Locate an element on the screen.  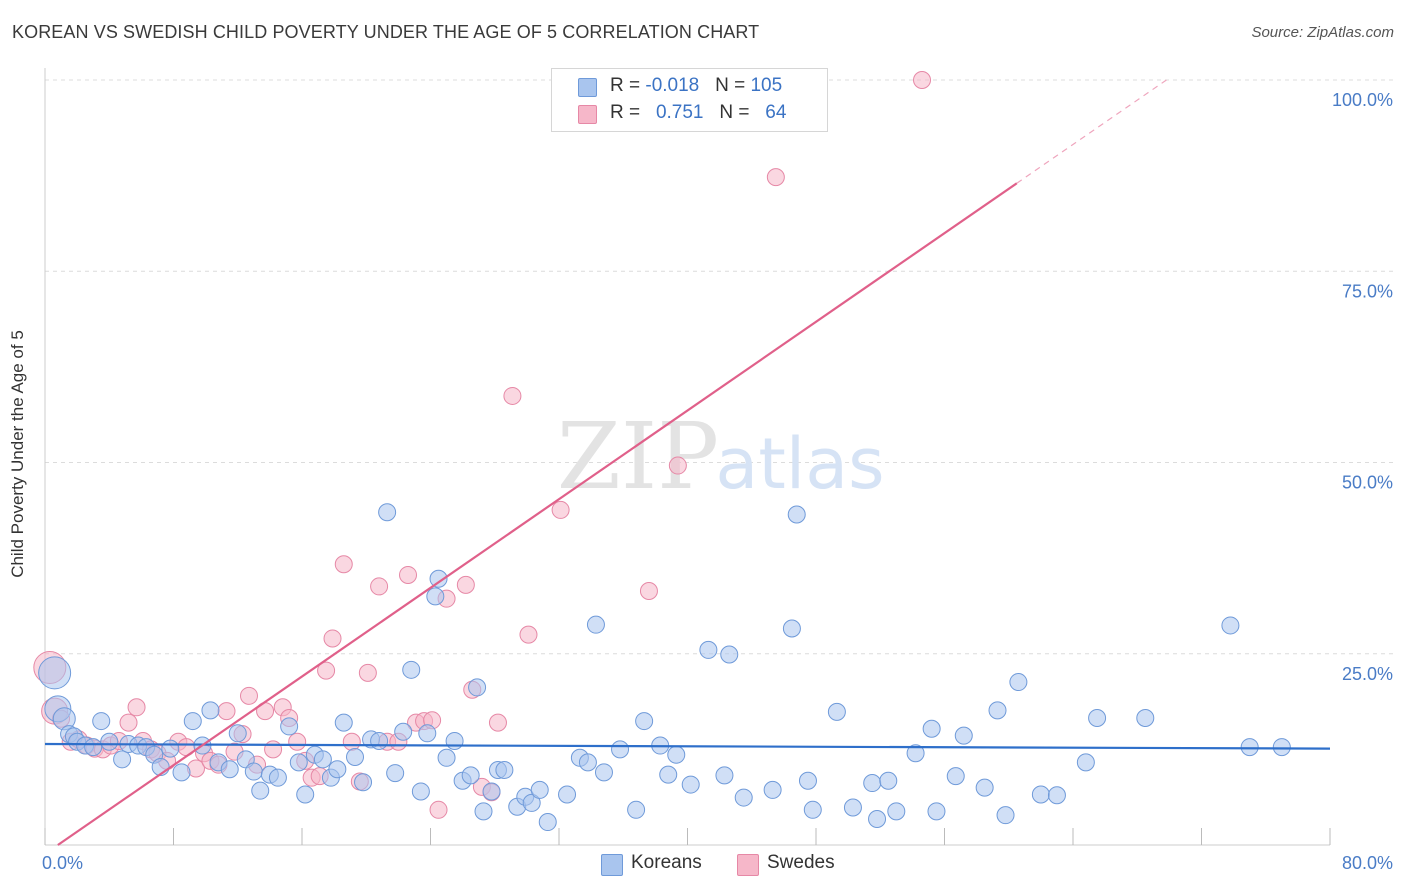
x-tick-label: 0.0% is located at coordinates (62, 863).